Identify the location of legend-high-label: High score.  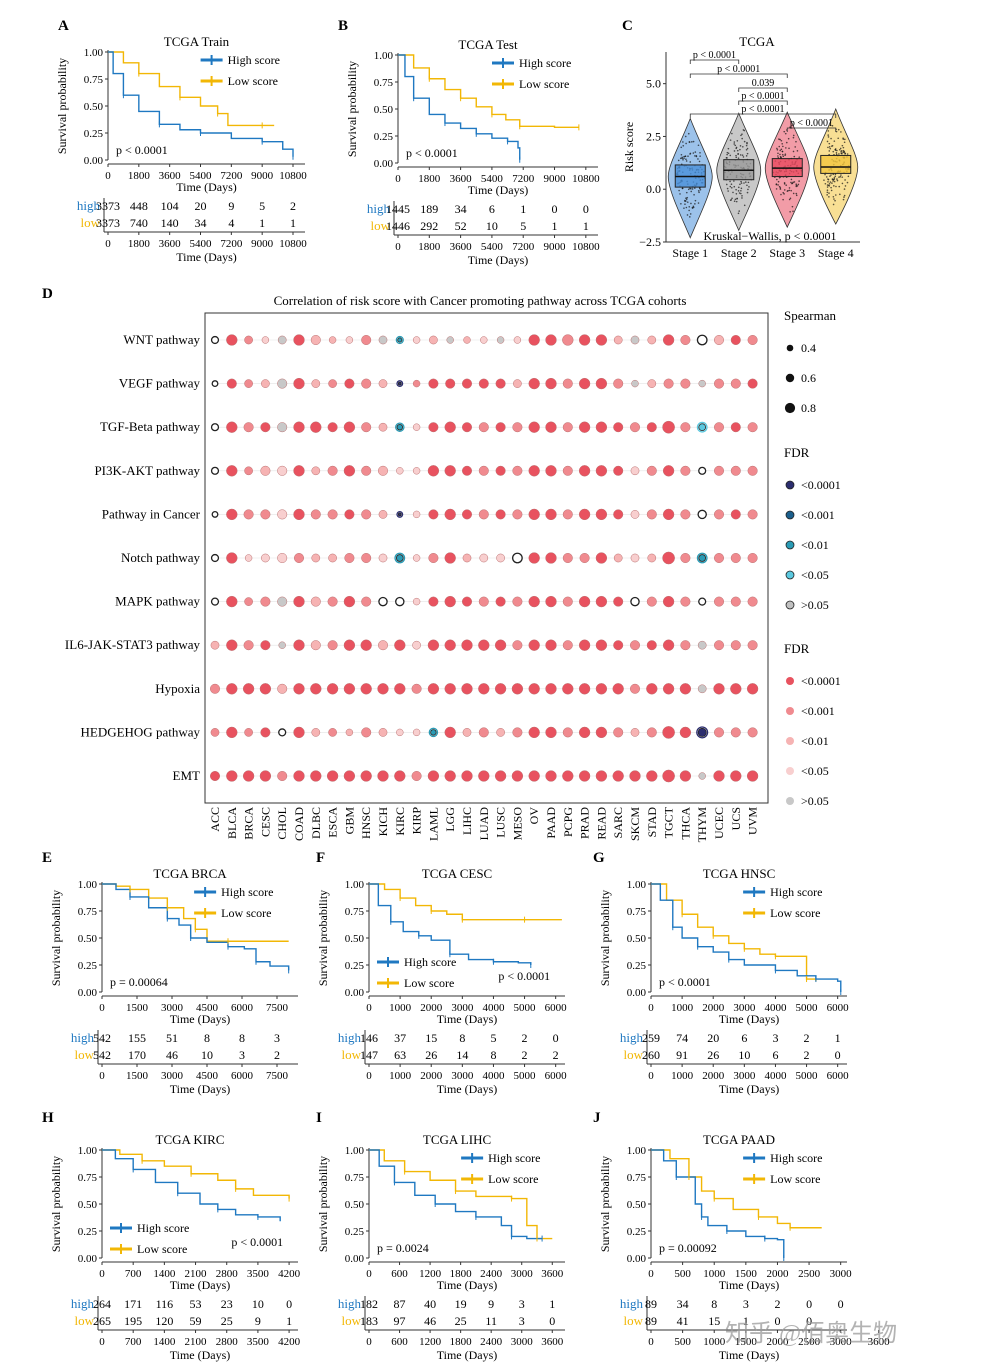
(163, 1228).